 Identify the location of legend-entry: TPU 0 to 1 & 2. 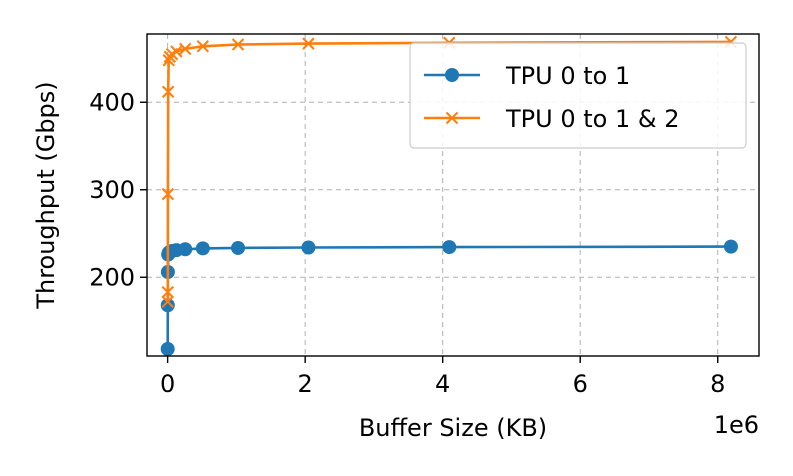
(551, 119).